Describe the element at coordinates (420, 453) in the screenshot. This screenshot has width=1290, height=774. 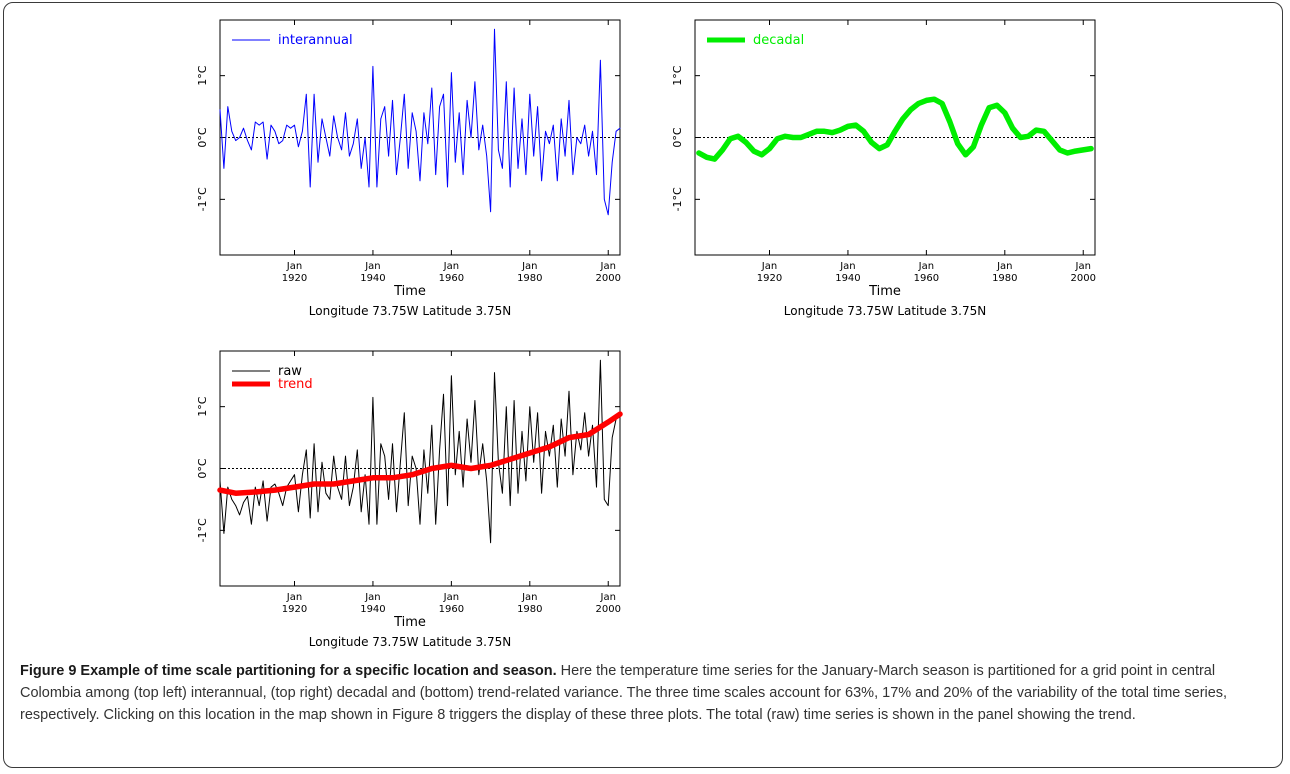
I see `series-trend-line` at that location.